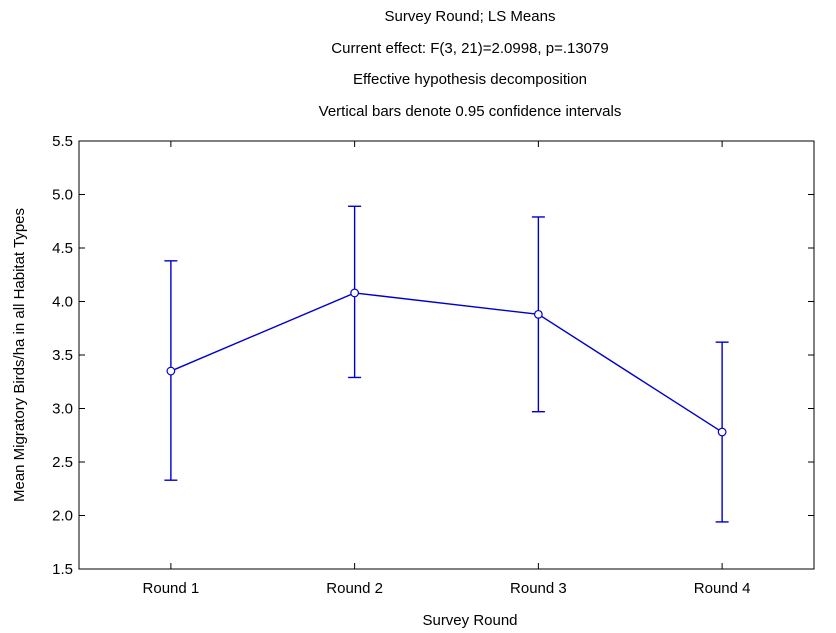 This screenshot has height=633, width=836. I want to click on y-tick-label: 3.5, so click(62, 355).